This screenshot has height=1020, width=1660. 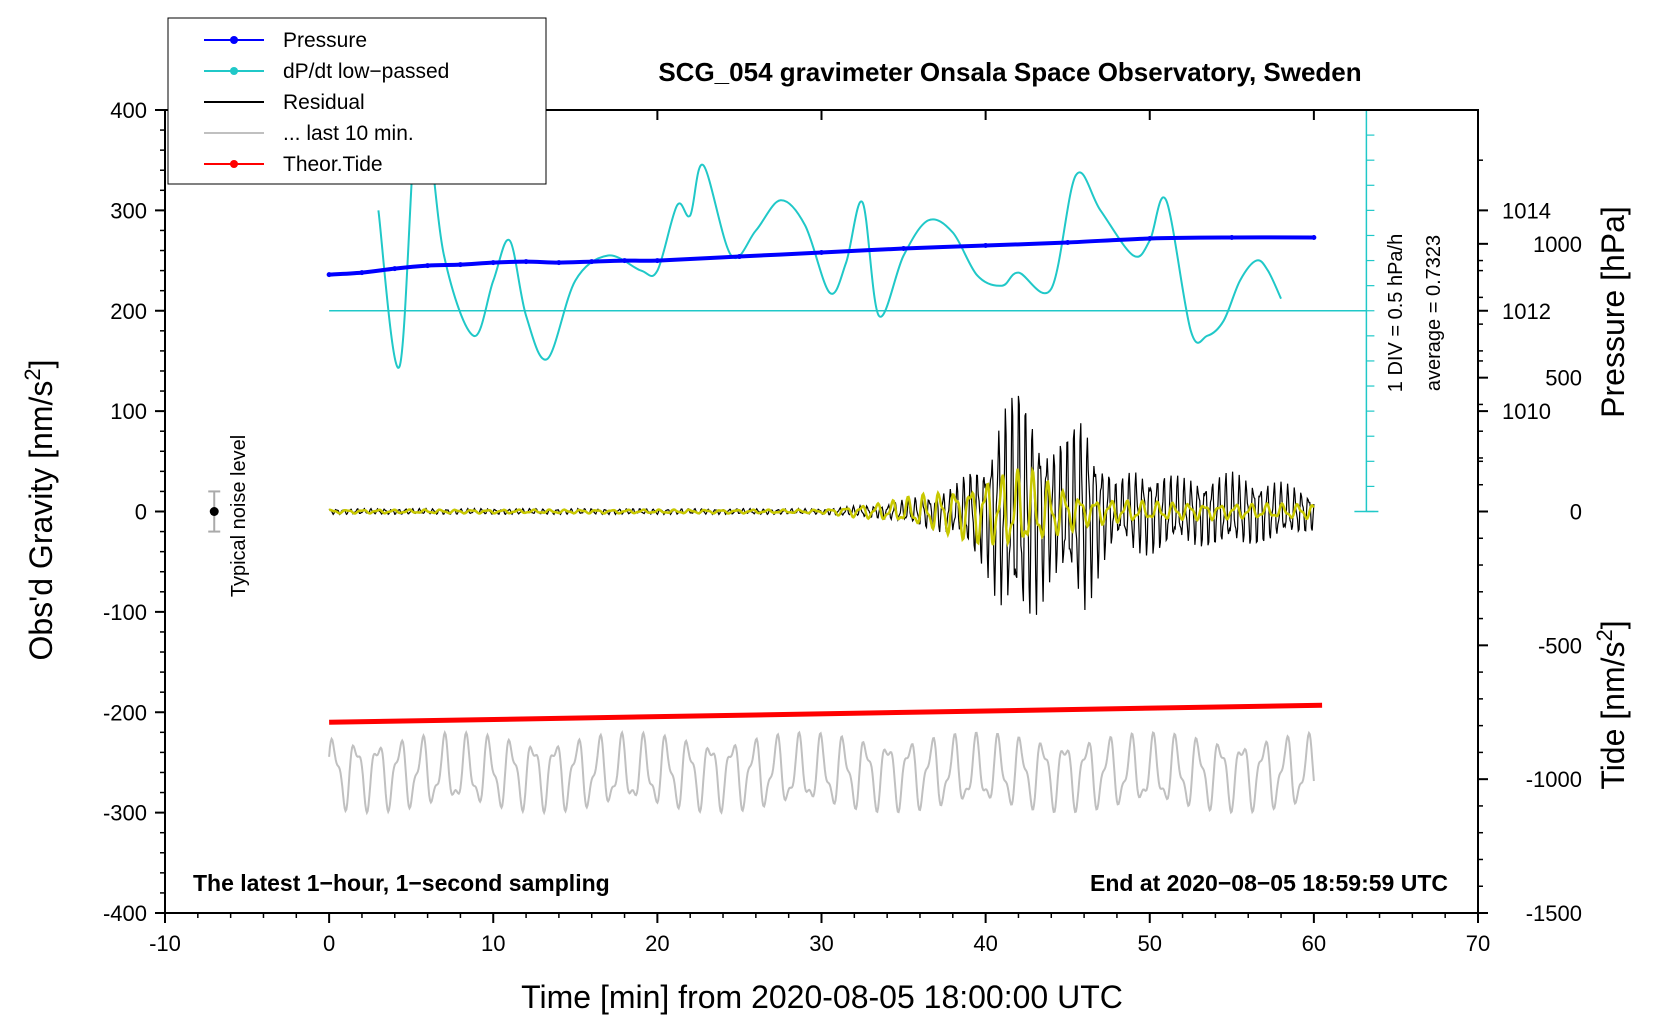 What do you see at coordinates (128, 110) in the screenshot?
I see `y-tick-label: 400` at bounding box center [128, 110].